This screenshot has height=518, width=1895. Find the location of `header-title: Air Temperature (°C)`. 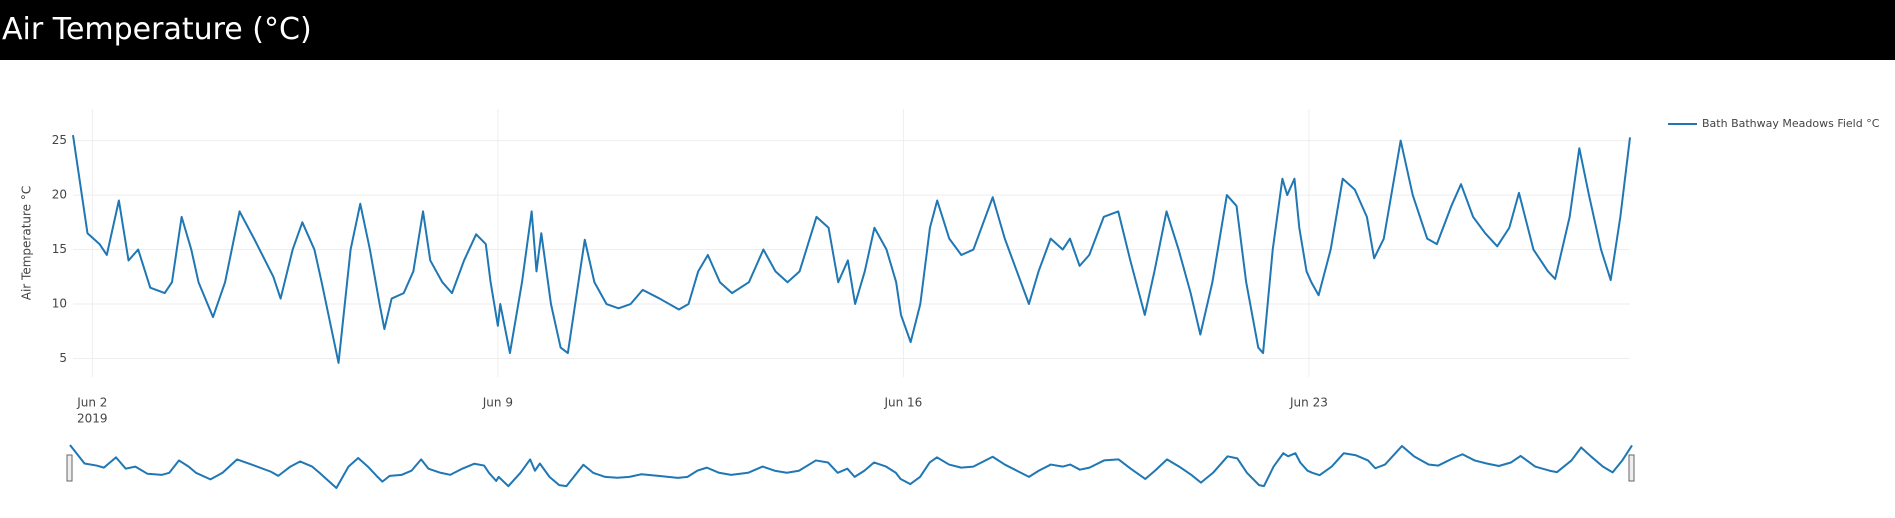

header-title: Air Temperature (°C) is located at coordinates (157, 29).